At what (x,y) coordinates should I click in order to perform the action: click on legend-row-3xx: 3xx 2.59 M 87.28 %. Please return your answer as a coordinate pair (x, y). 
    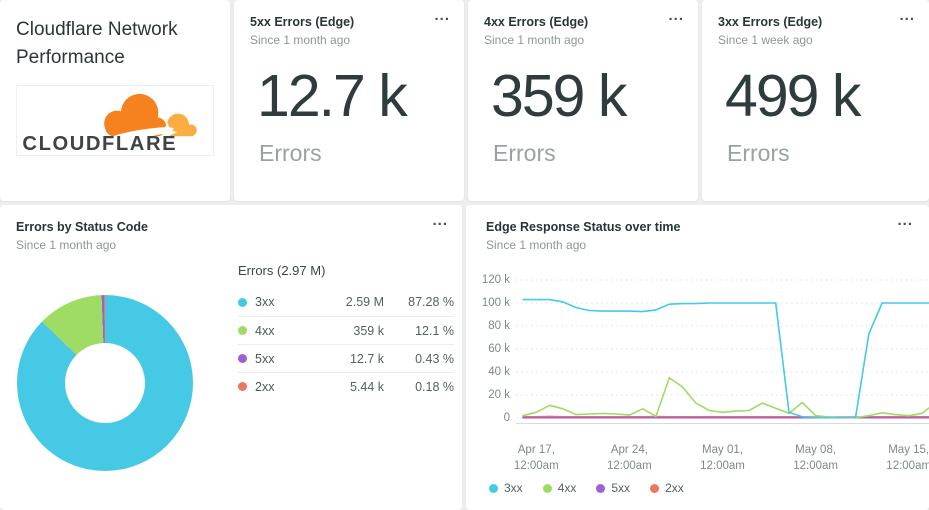
    Looking at the image, I should click on (346, 302).